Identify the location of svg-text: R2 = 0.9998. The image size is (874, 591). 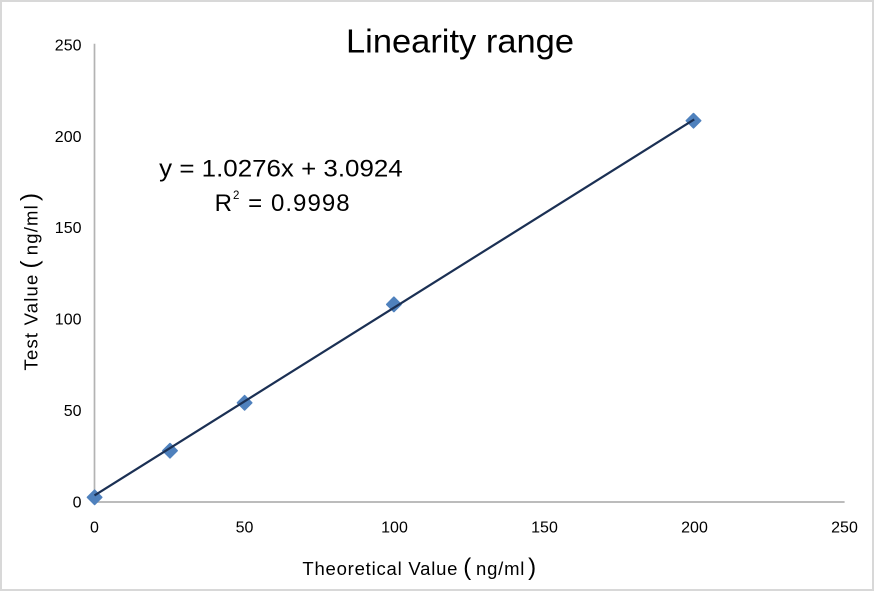
(283, 203).